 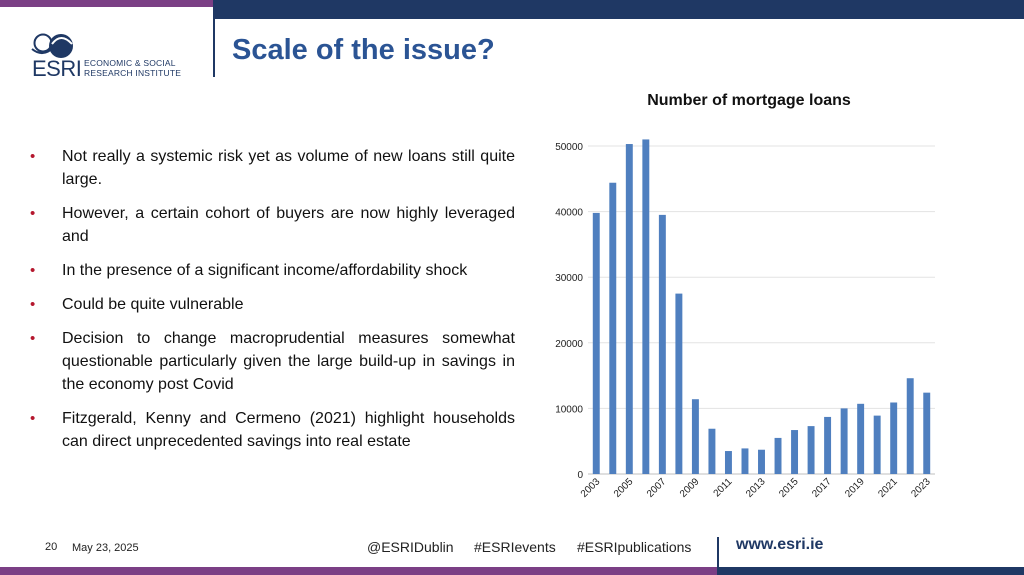 I want to click on y-tick-label: 50000, so click(x=569, y=147).